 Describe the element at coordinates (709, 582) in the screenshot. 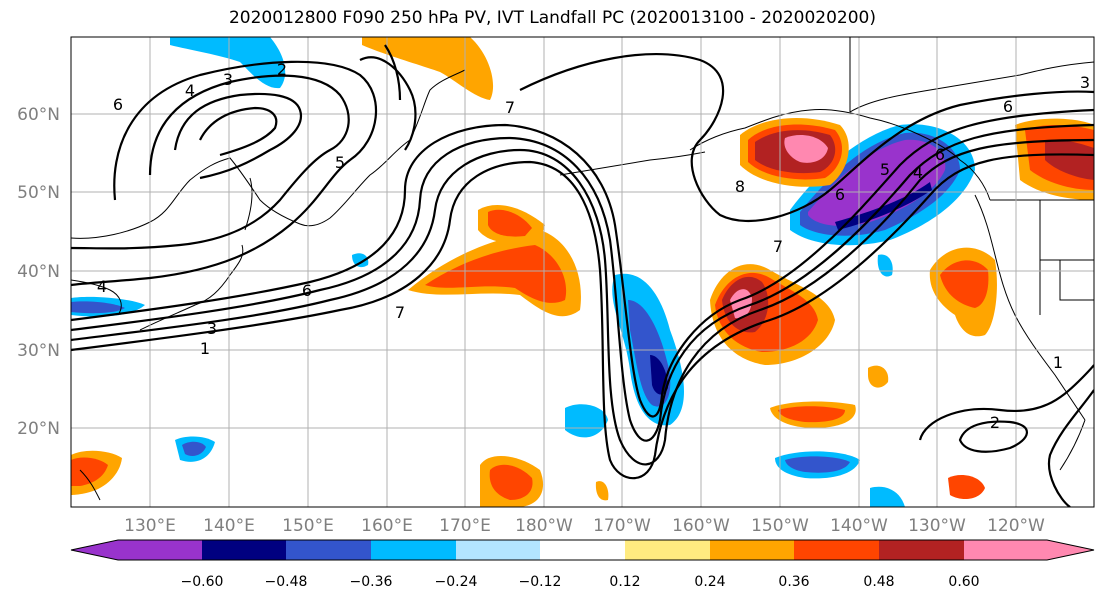

I see `colorbar-tick: 0.24` at that location.